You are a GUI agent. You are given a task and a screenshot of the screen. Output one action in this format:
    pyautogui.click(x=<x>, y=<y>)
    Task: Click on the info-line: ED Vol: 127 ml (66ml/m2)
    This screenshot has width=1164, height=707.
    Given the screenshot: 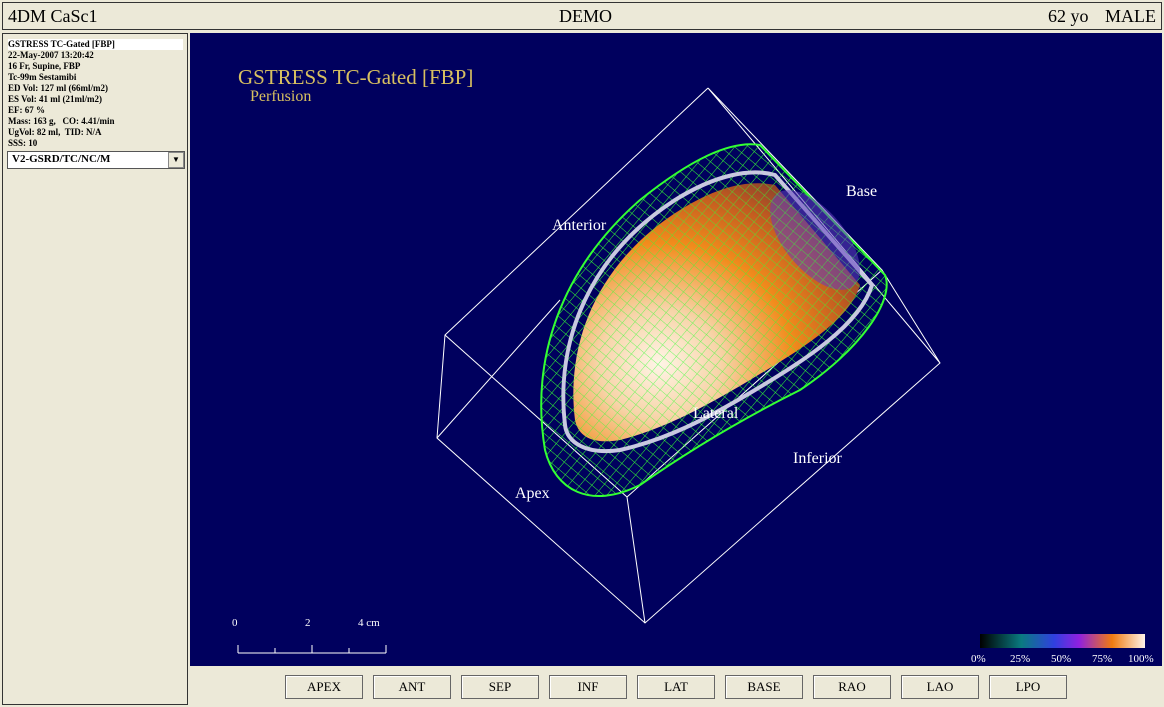 What is the action you would take?
    pyautogui.click(x=58, y=88)
    